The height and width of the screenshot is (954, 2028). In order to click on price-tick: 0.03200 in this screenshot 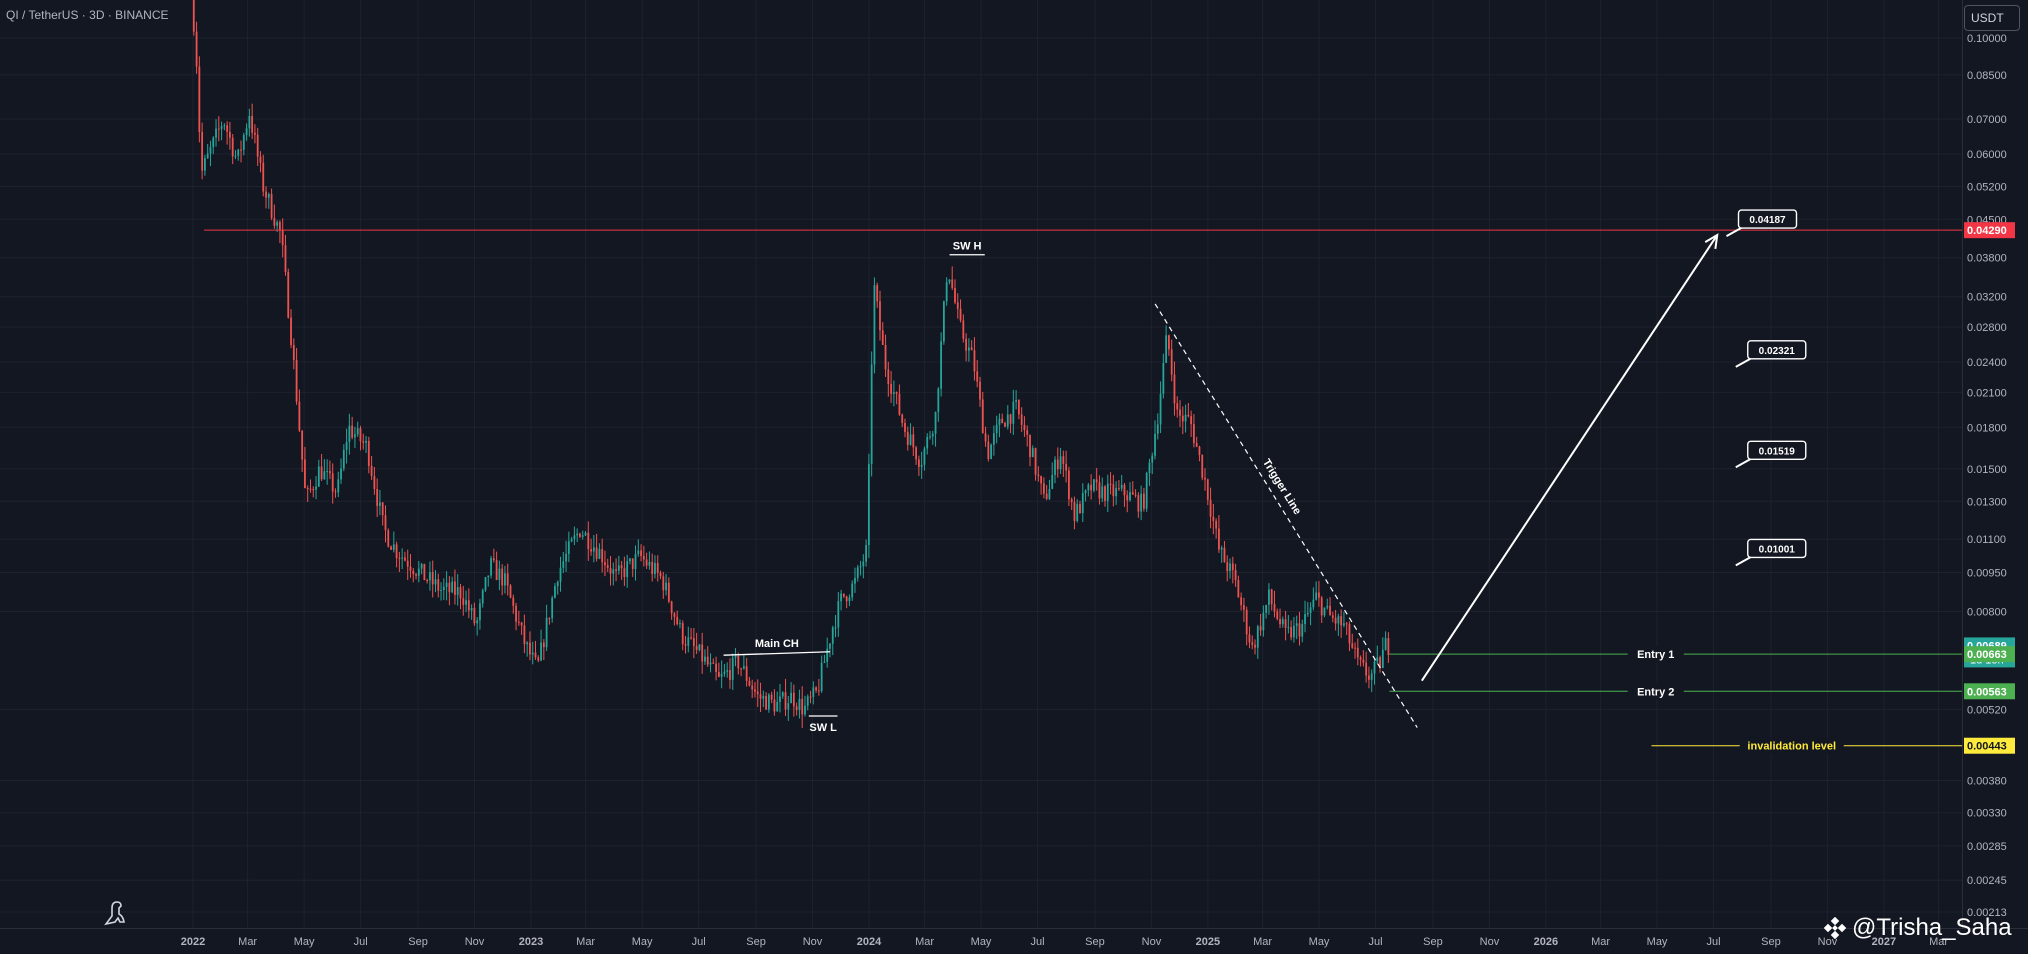, I will do `click(1987, 298)`.